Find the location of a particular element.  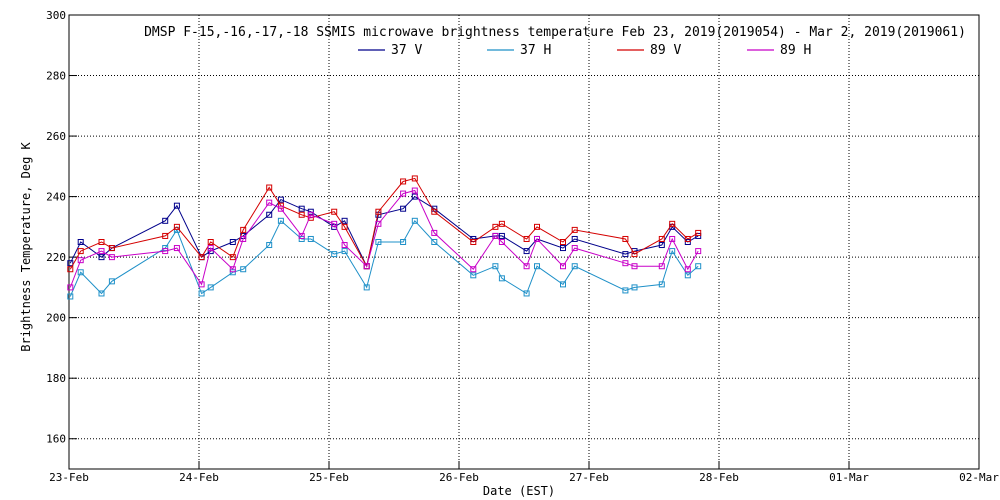

legend-label: 37 V is located at coordinates (406, 50).